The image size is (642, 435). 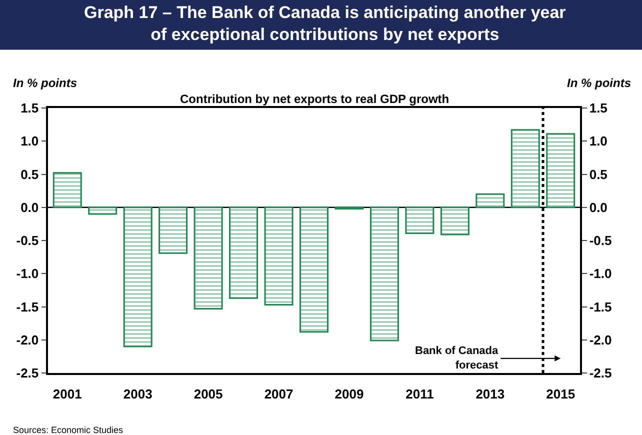 I want to click on x-tick-label: 2001, so click(x=67, y=394).